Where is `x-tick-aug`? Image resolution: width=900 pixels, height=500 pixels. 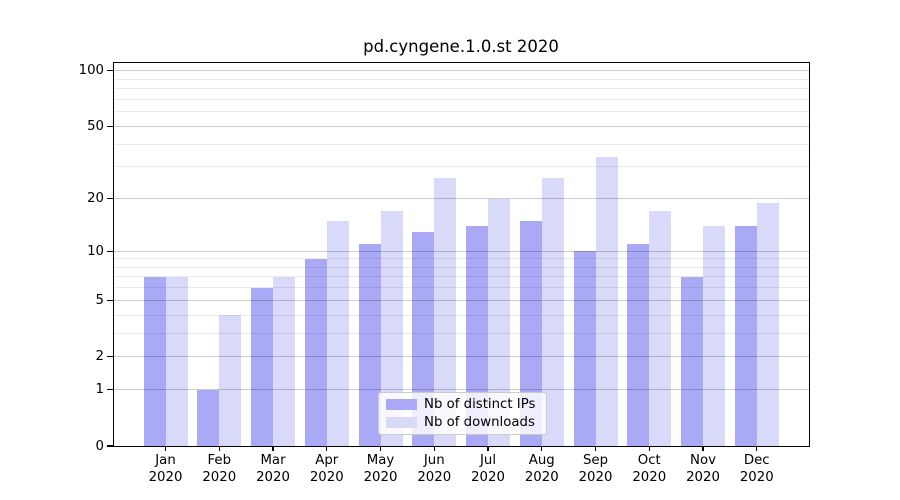 x-tick-aug is located at coordinates (542, 448).